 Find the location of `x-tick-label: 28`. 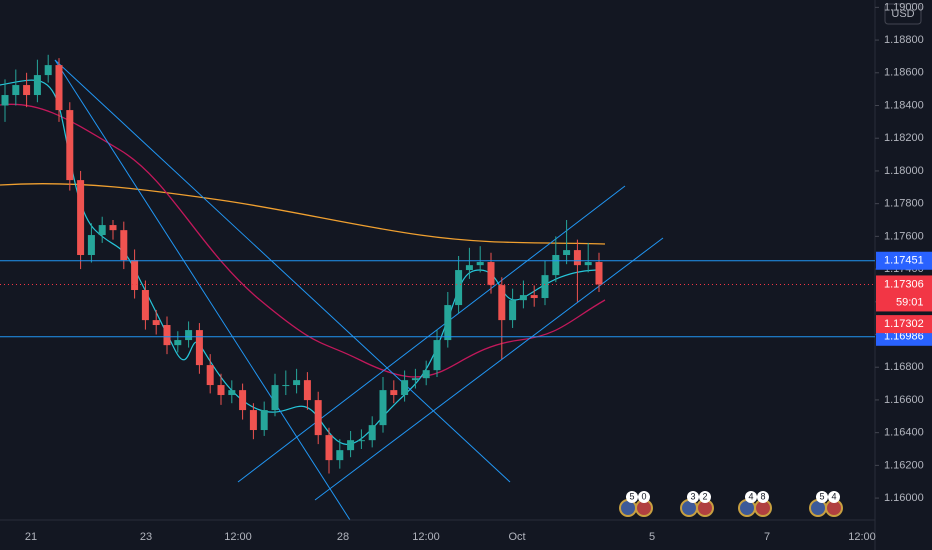

x-tick-label: 28 is located at coordinates (343, 537).